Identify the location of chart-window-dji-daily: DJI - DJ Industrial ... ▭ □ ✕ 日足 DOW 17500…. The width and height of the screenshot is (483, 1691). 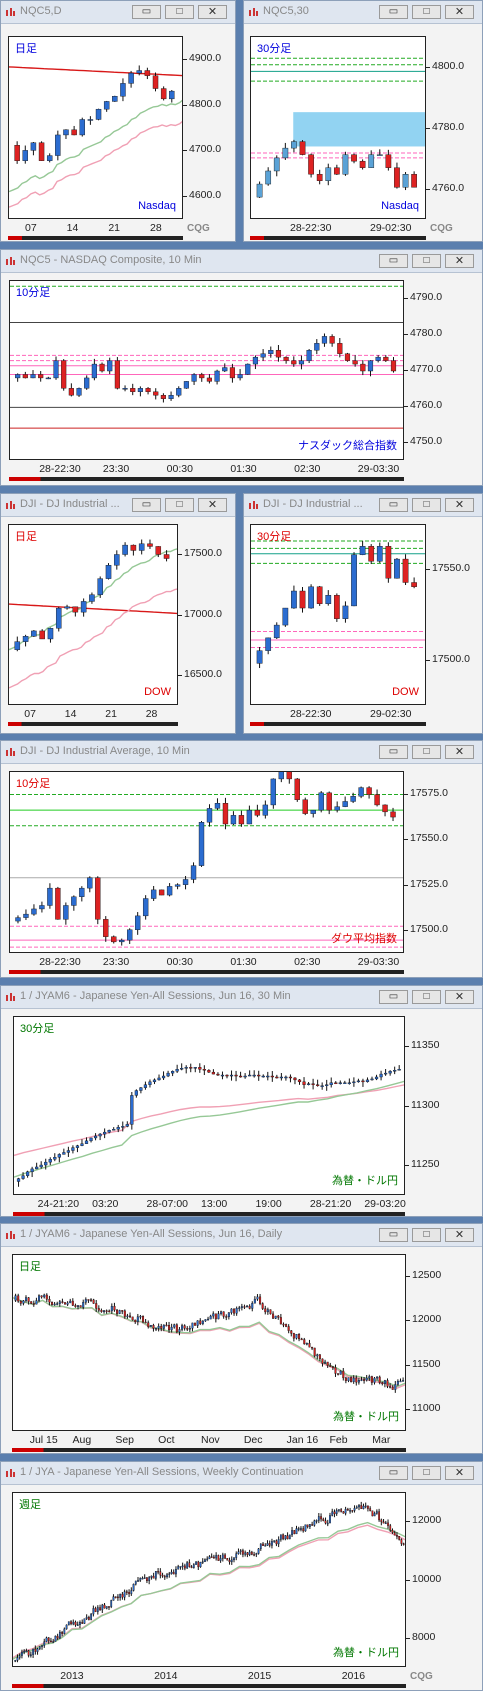
(118, 613).